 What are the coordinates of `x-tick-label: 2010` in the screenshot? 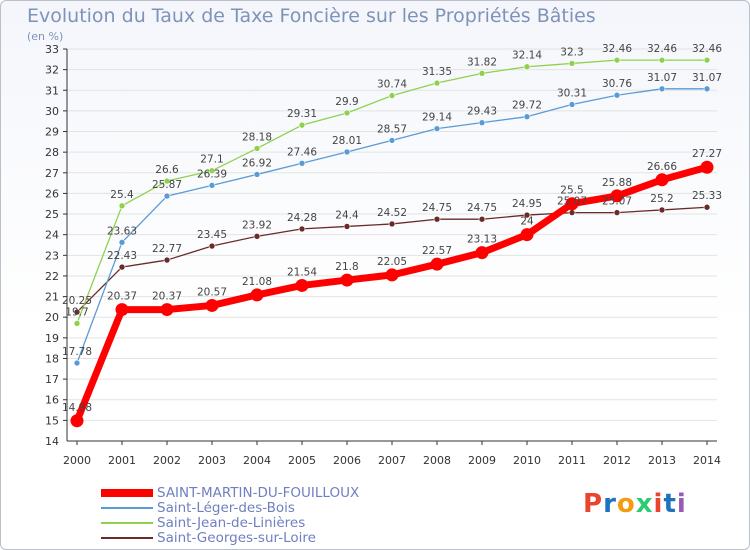 It's located at (527, 460).